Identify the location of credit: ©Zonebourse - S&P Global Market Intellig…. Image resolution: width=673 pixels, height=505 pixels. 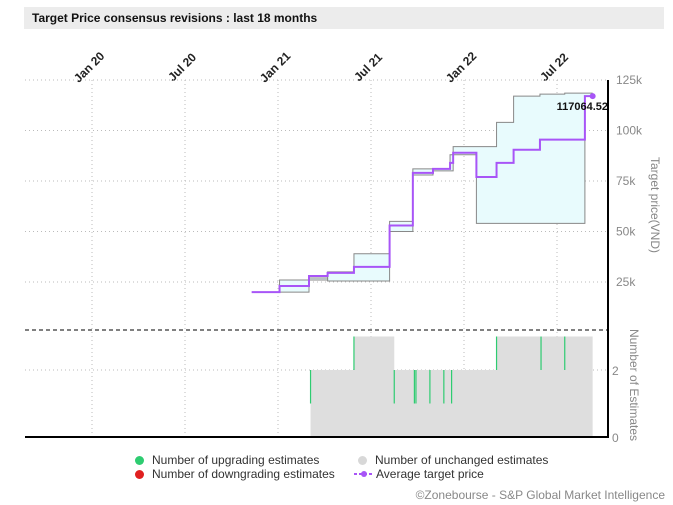
(540, 495).